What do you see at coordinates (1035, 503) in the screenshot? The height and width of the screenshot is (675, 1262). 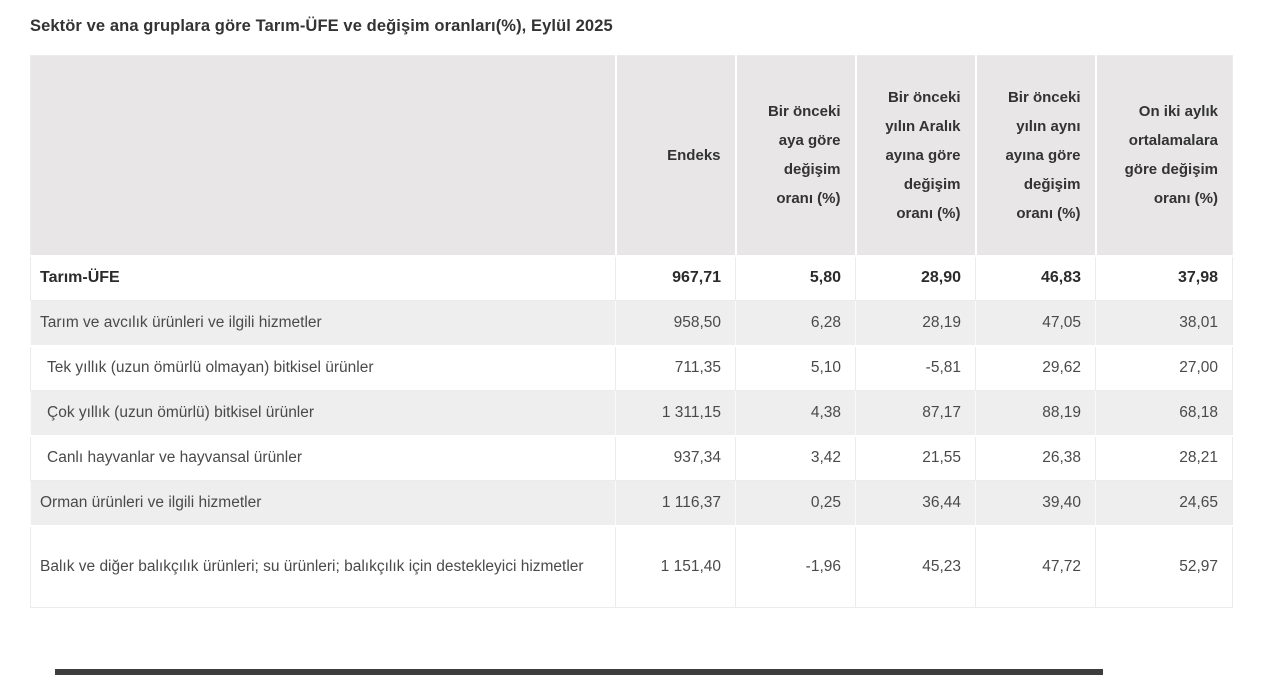 I see `row-value: 39,40` at bounding box center [1035, 503].